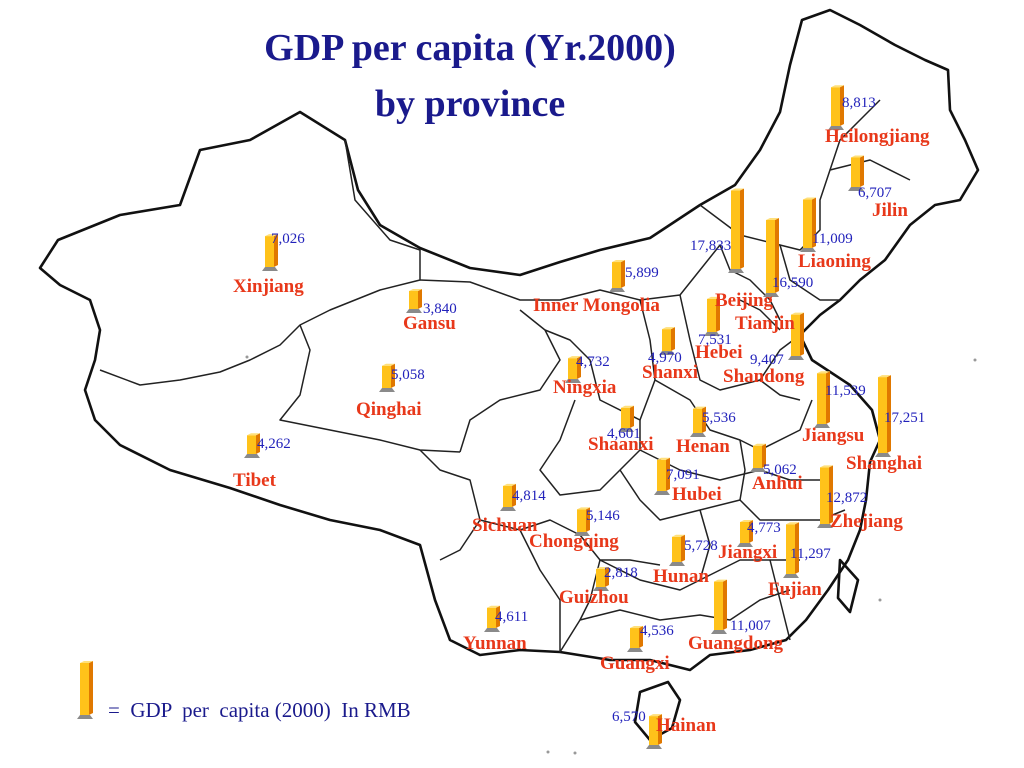 This screenshot has height=768, width=1024. What do you see at coordinates (585, 387) in the screenshot?
I see `province-label-ningxia: Ningxia` at bounding box center [585, 387].